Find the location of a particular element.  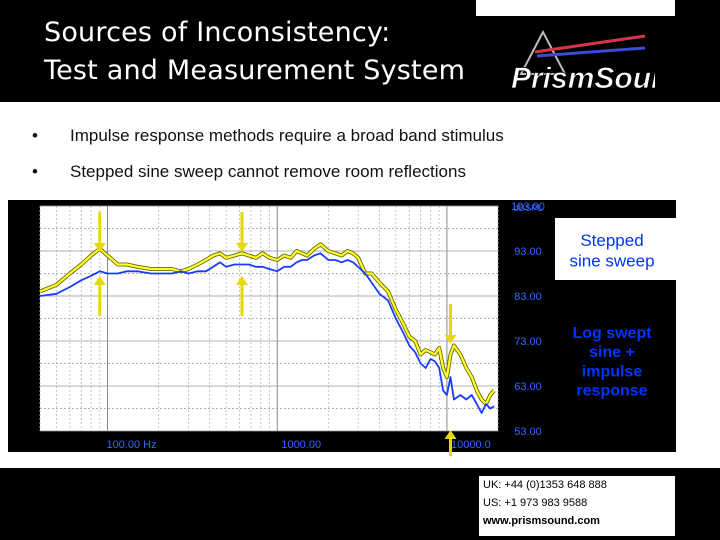

logo-prism is located at coordinates (543, 52).